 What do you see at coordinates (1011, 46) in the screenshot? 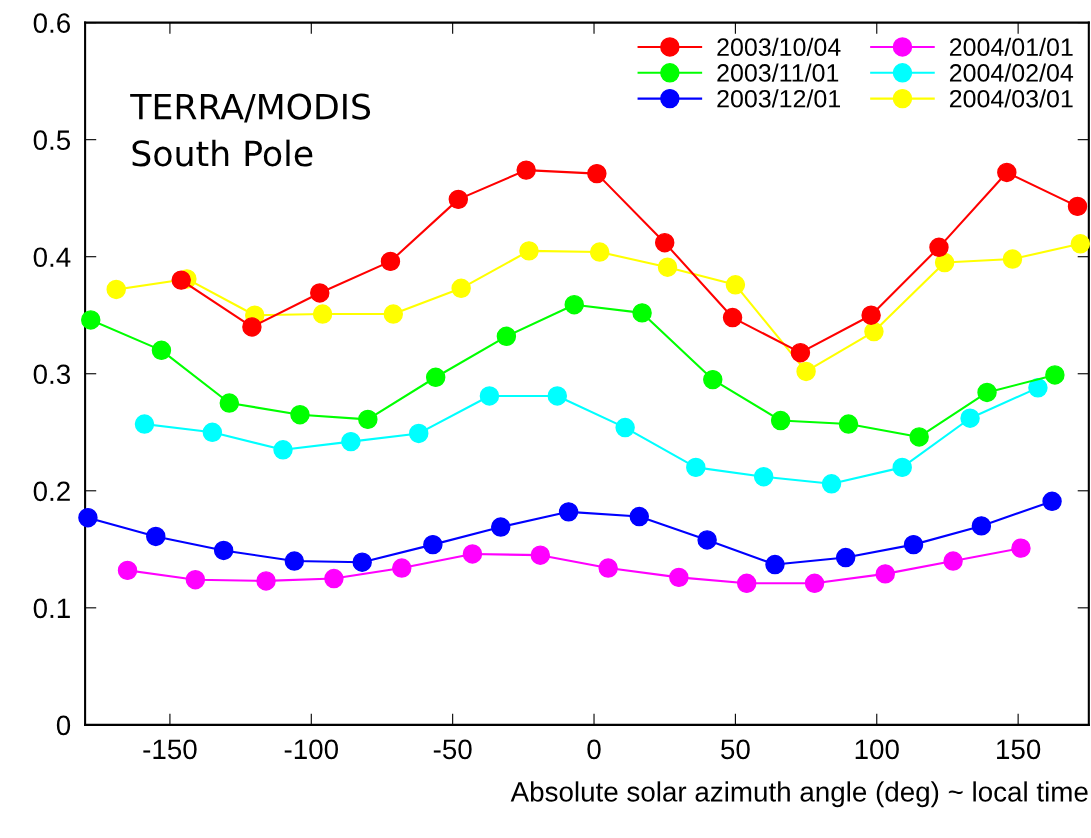
I see `legend-label: 2004/01/01` at bounding box center [1011, 46].